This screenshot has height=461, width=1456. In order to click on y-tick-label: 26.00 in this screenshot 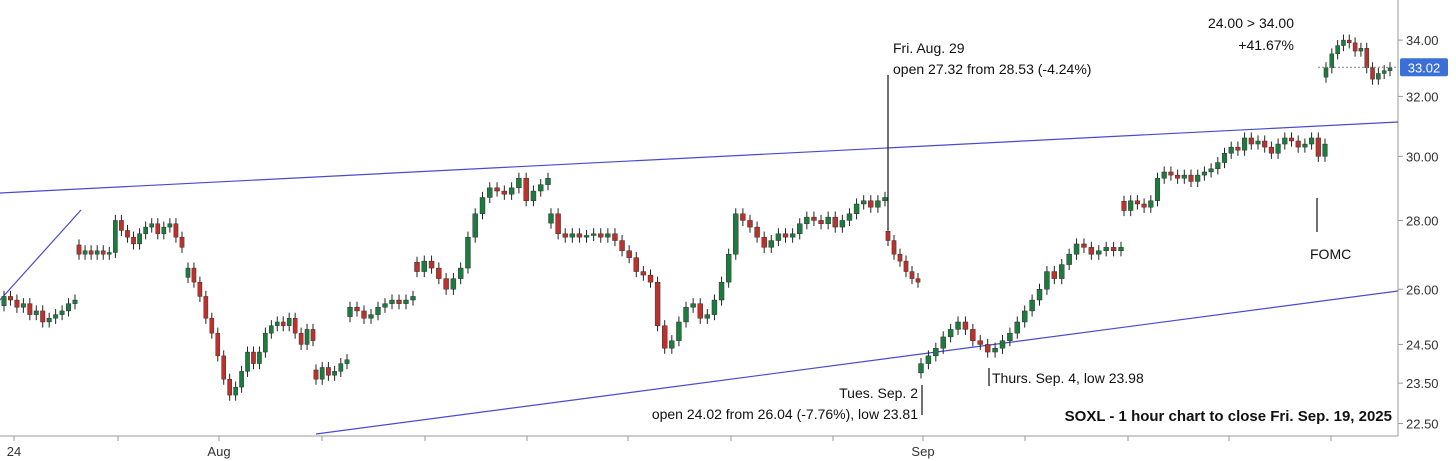, I will do `click(1422, 289)`.